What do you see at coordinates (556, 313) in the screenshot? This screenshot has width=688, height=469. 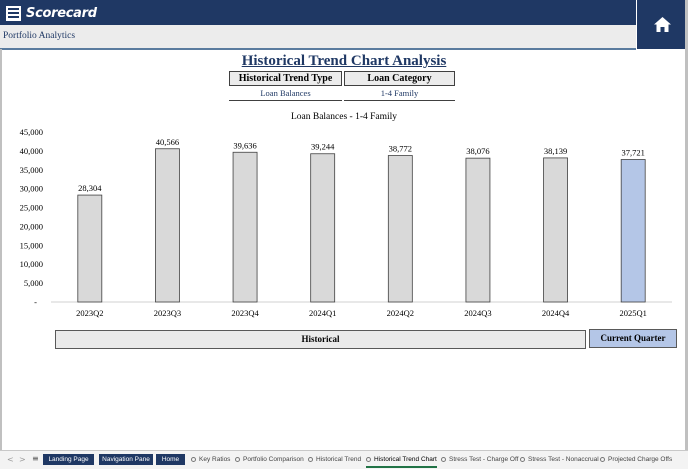 I see `x-tick-label: 2024Q4` at bounding box center [556, 313].